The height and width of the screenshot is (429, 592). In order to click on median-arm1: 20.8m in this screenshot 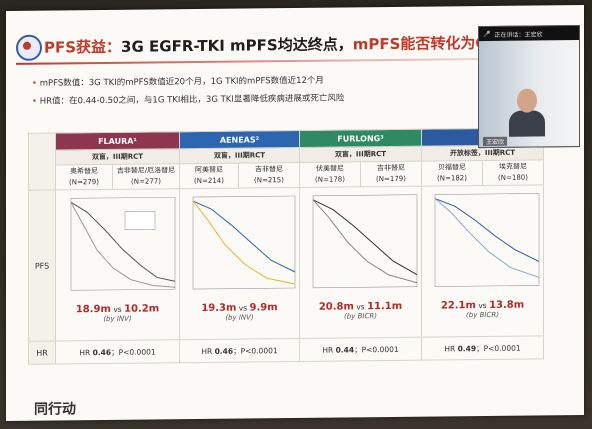, I will do `click(336, 307)`.